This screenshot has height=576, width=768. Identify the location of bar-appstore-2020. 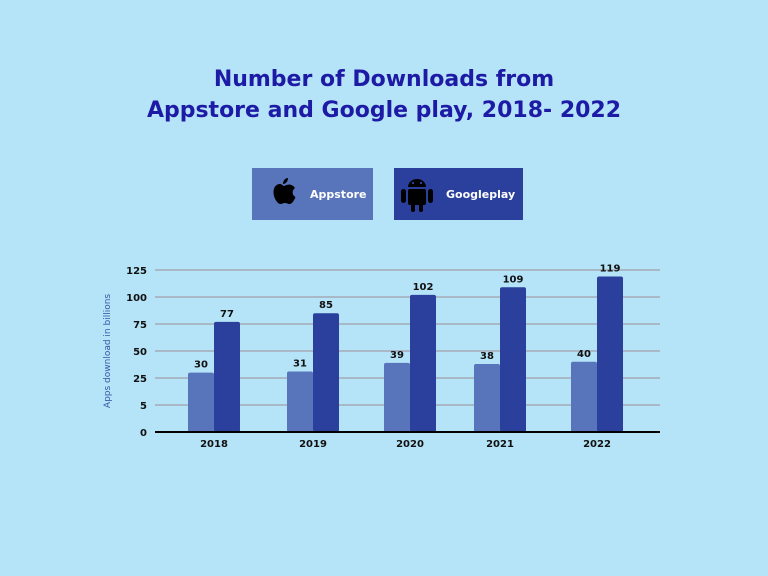
(397, 397).